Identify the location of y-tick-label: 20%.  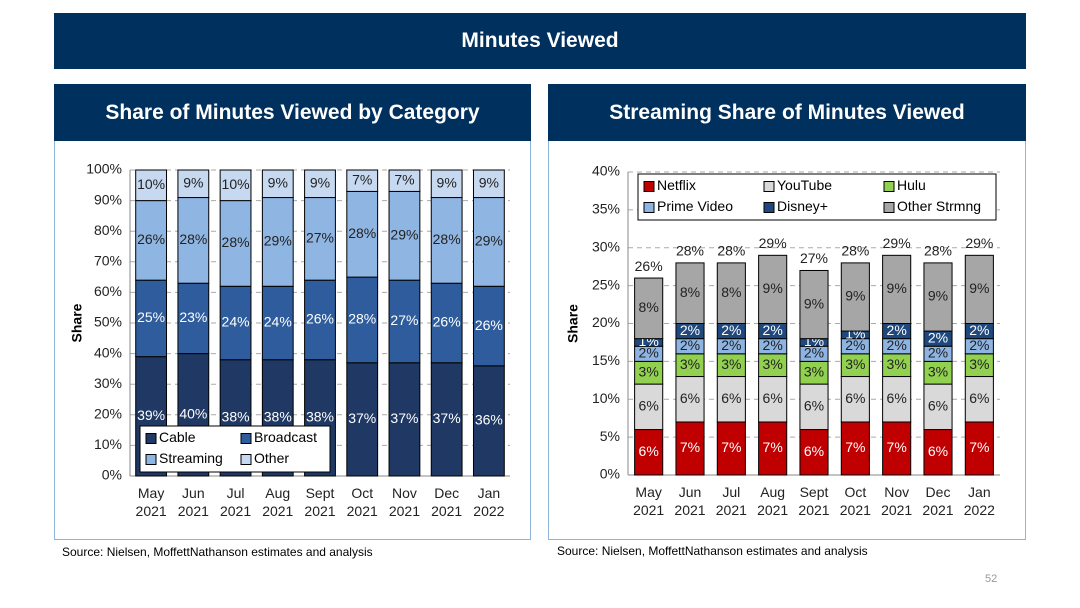
(606, 322).